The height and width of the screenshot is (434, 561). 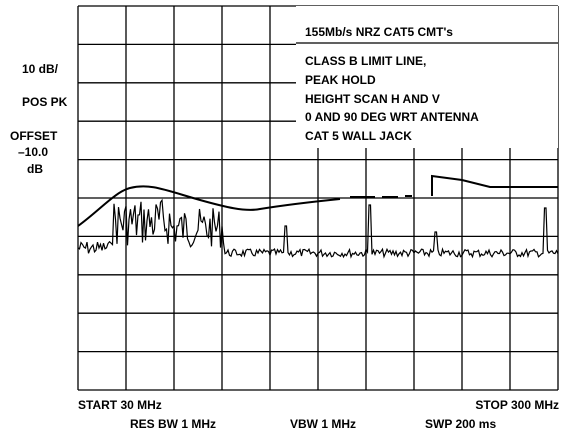 What do you see at coordinates (340, 80) in the screenshot?
I see `annotation-line: PEAK HOLD` at bounding box center [340, 80].